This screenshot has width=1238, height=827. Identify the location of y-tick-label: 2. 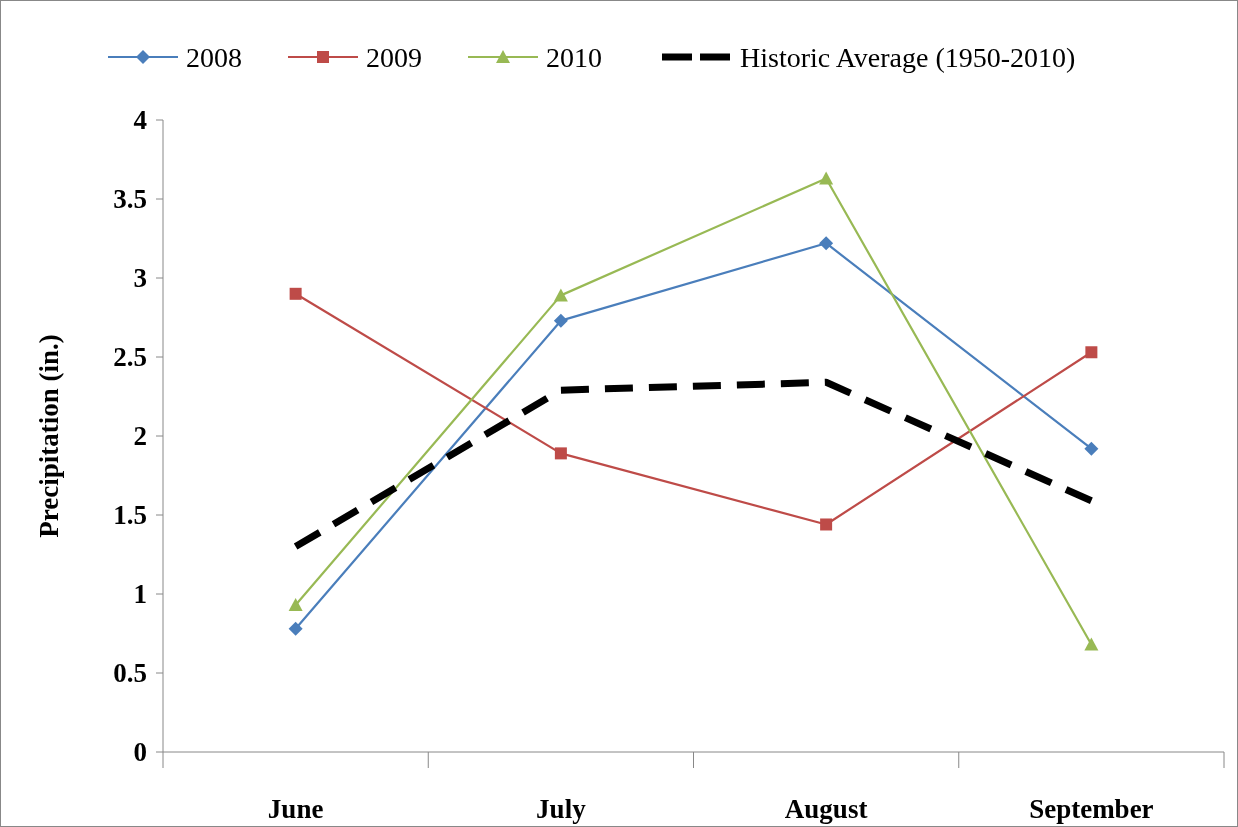
(140, 436).